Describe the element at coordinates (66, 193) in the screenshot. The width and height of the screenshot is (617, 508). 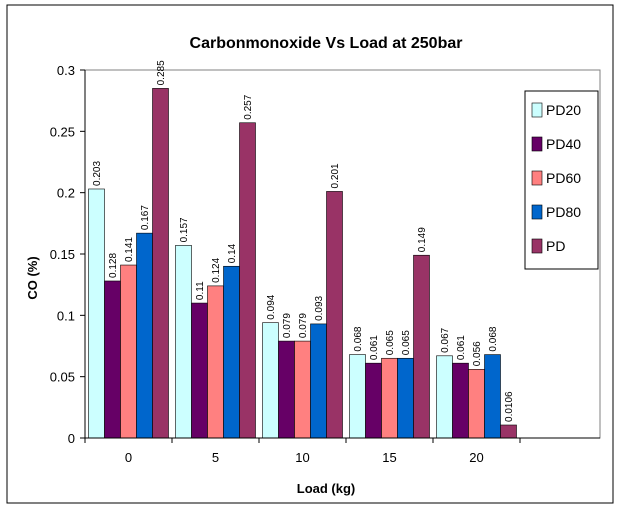
I see `y-tick-label: 0.2` at that location.